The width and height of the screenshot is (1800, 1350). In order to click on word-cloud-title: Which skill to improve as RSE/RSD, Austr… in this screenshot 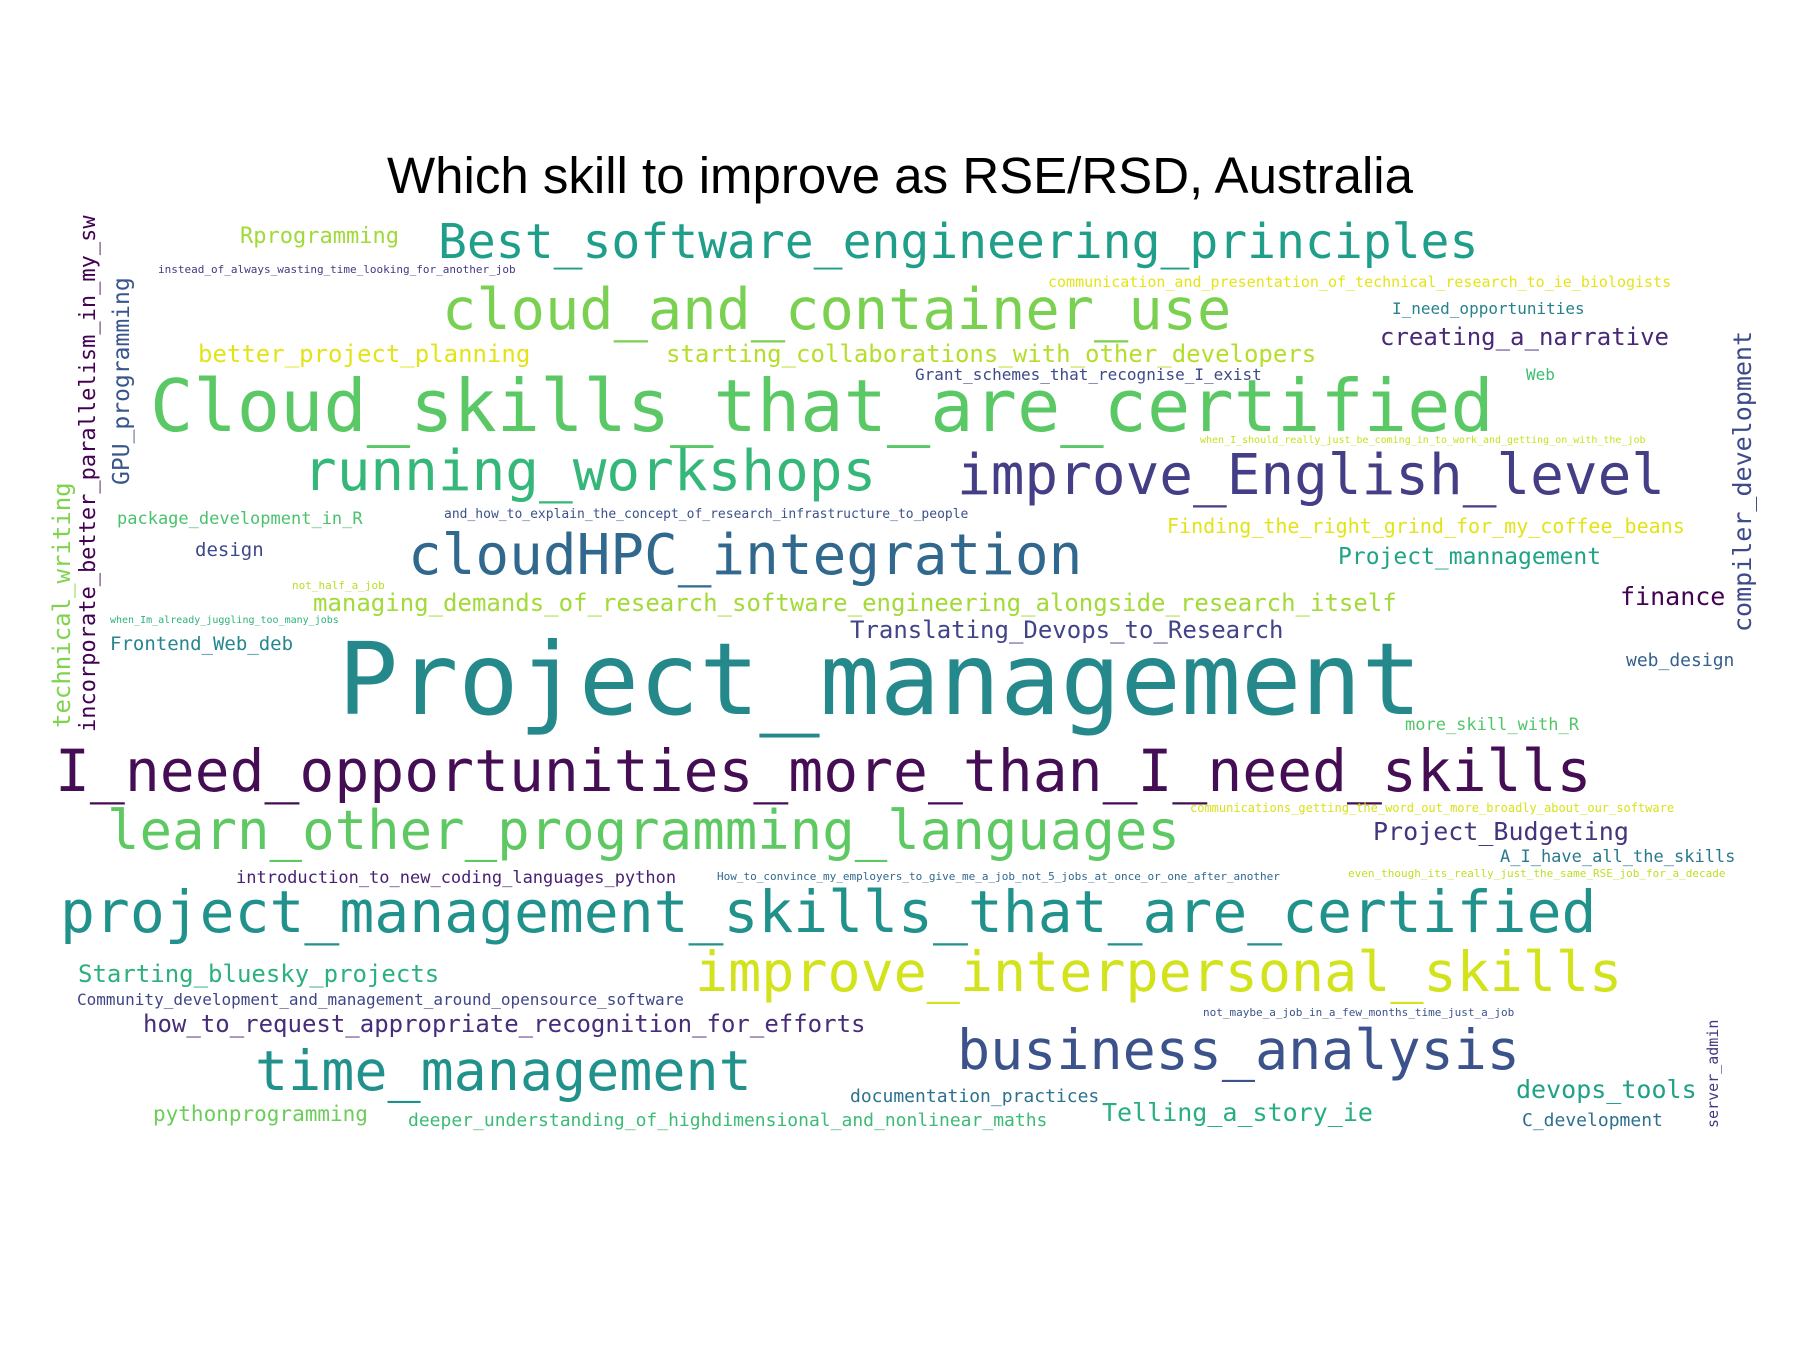, I will do `click(900, 175)`.